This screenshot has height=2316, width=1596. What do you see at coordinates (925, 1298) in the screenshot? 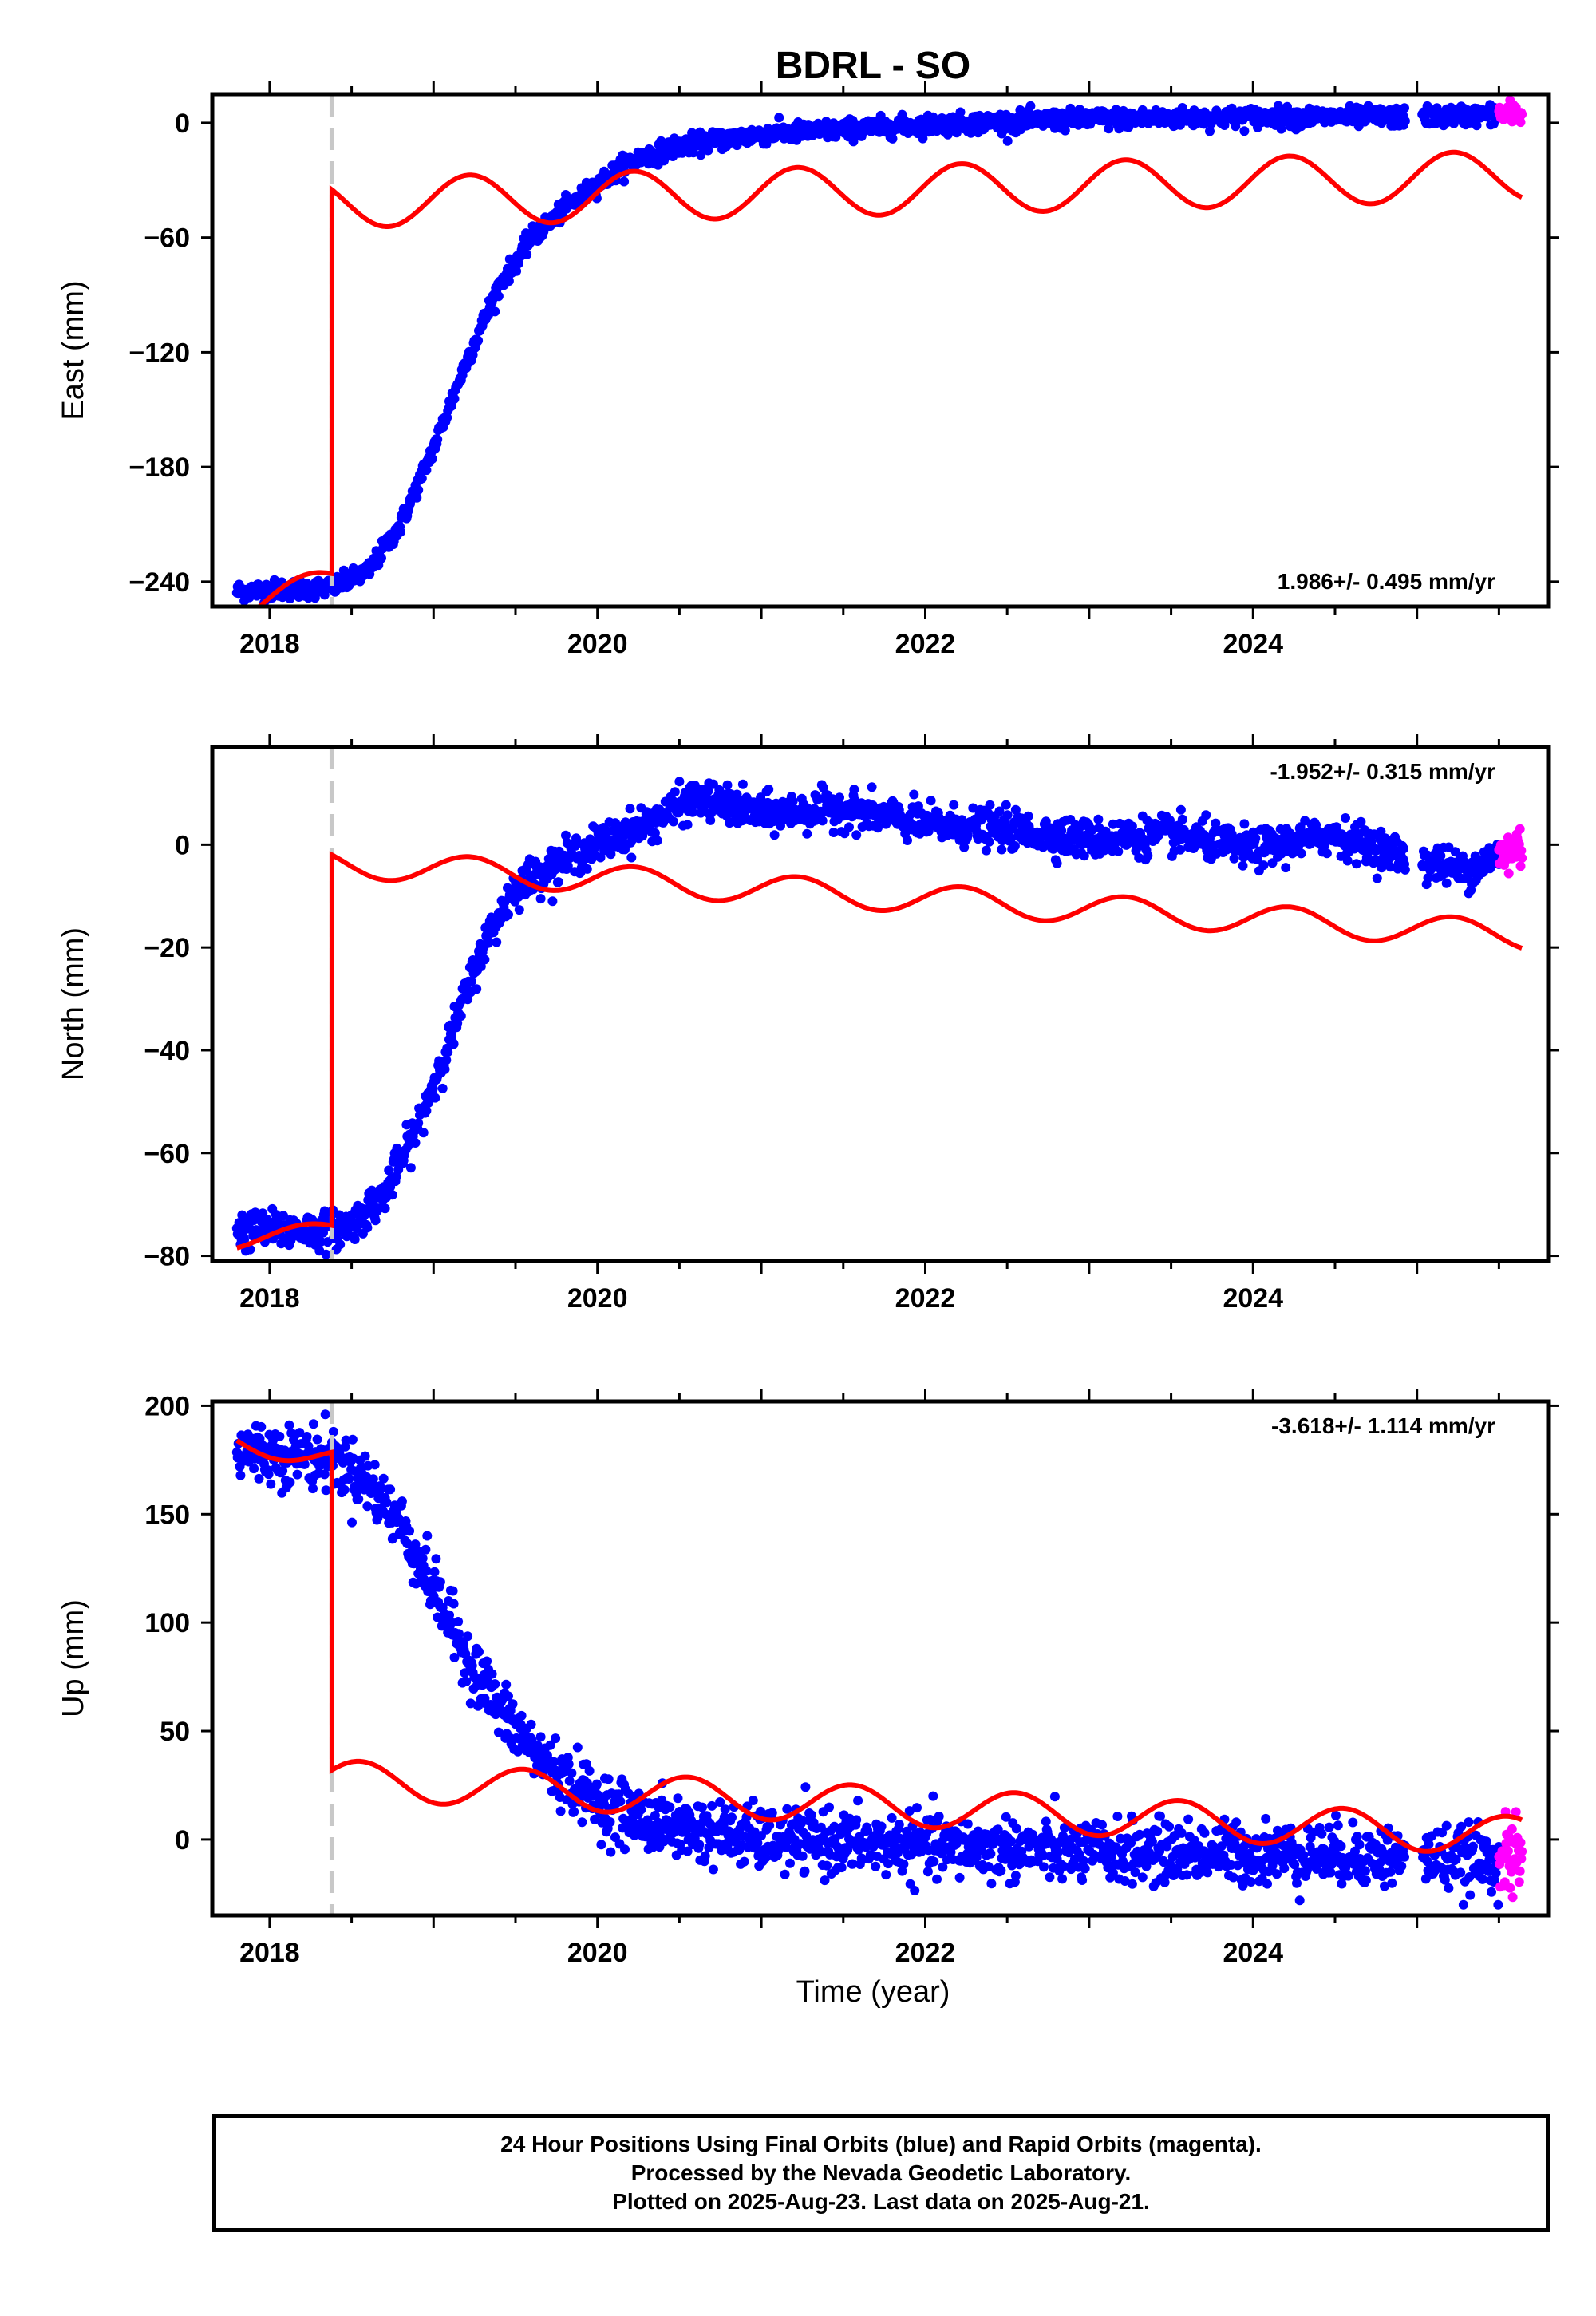
I see `north-xtick-label: 2022` at bounding box center [925, 1298].